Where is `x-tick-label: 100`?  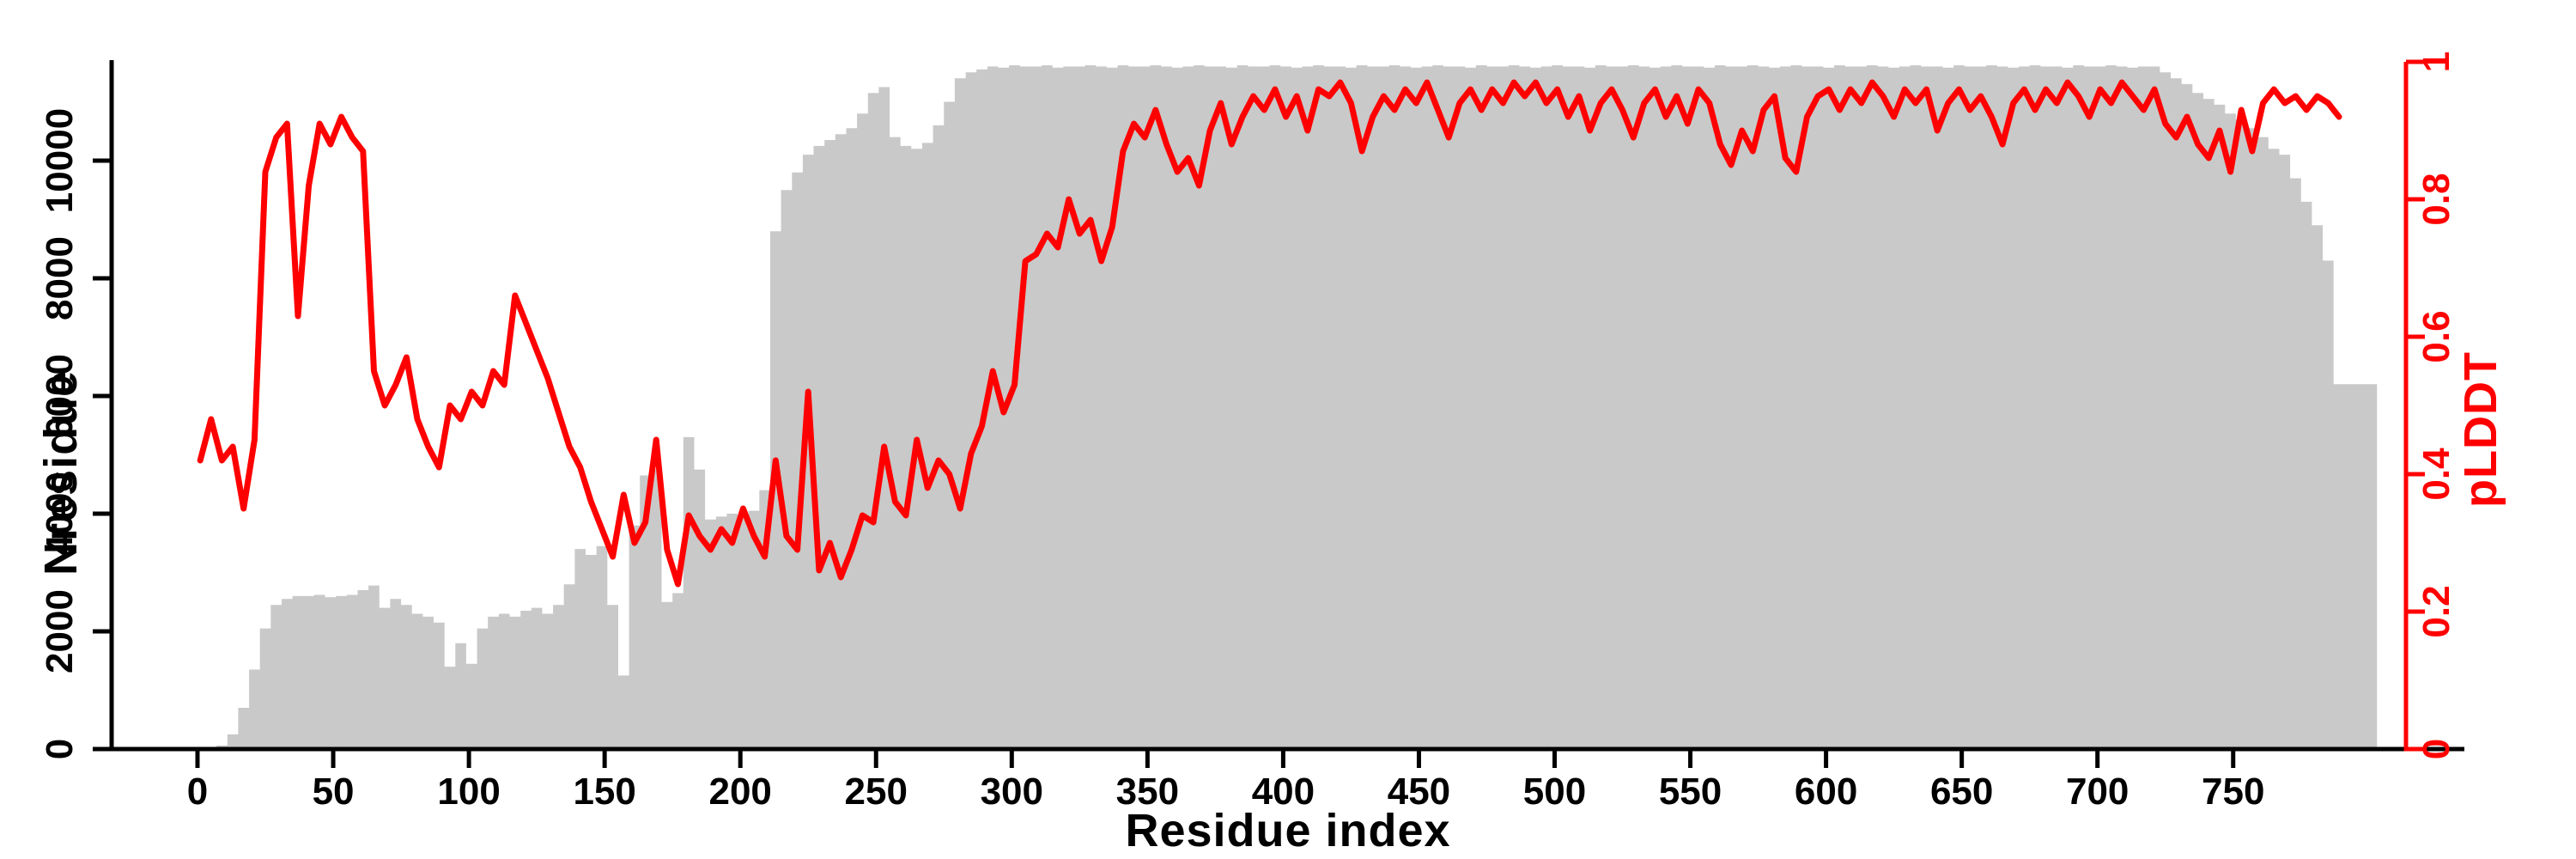
x-tick-label: 100 is located at coordinates (468, 792).